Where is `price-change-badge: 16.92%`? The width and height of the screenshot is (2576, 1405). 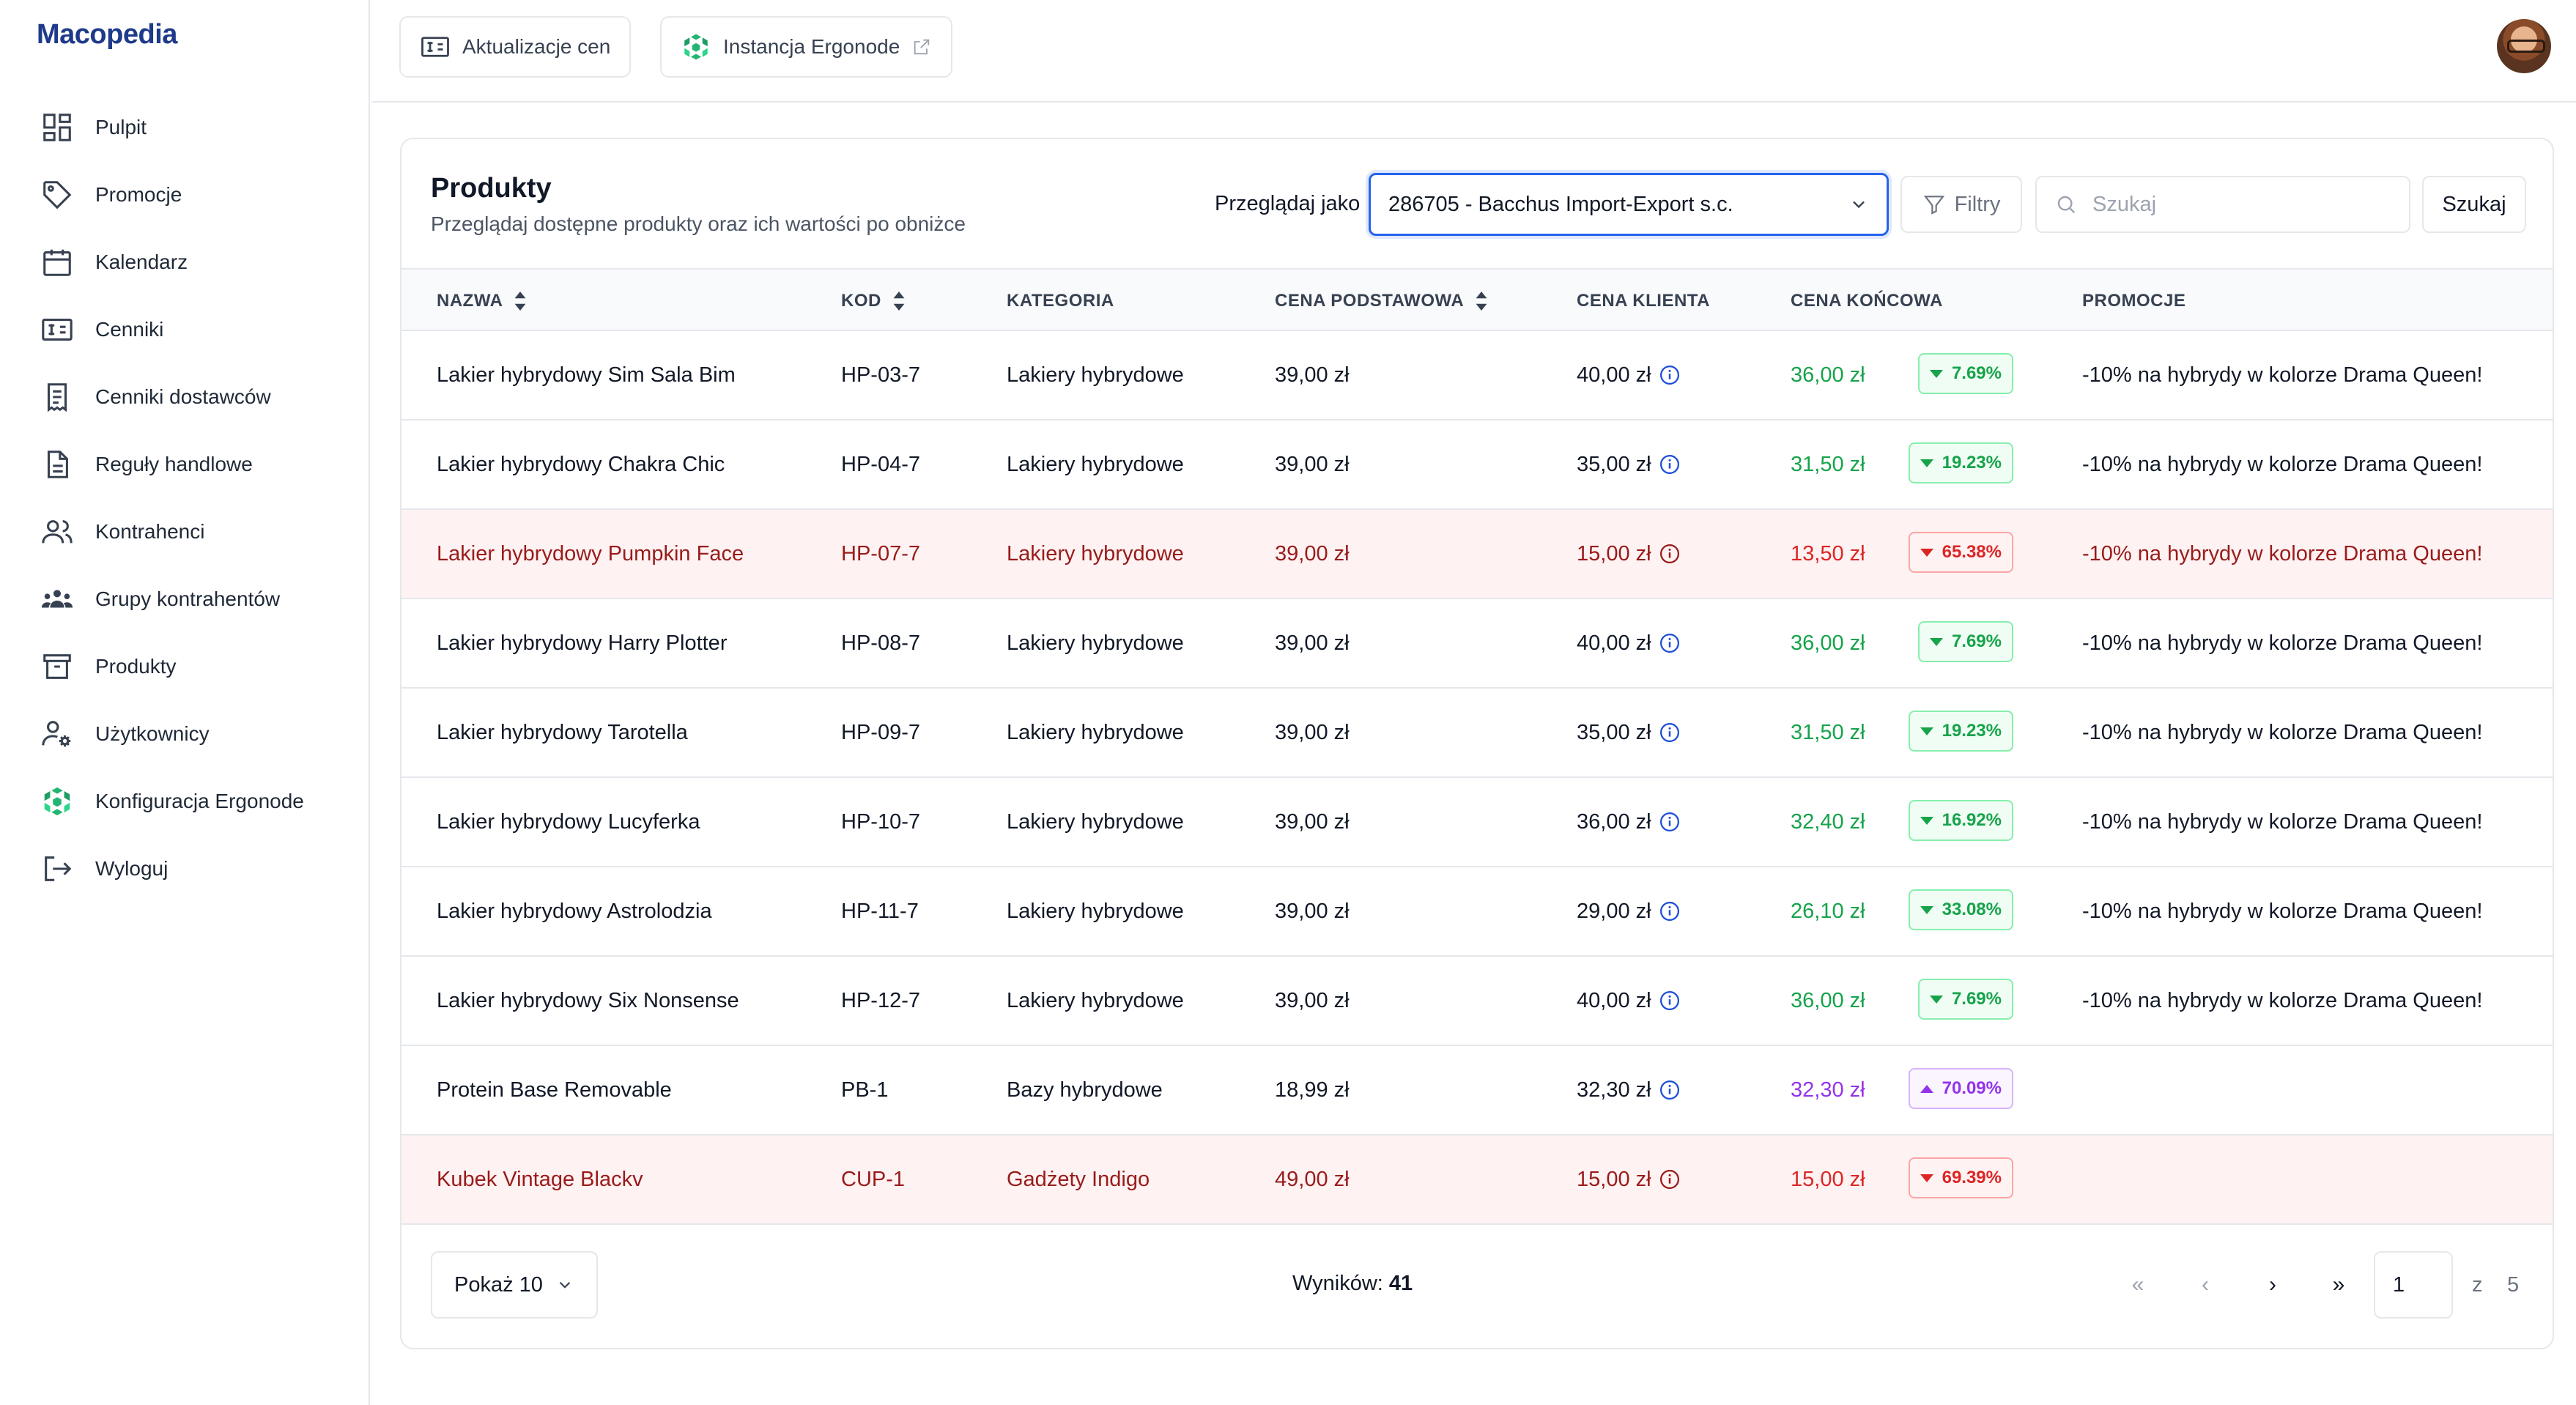
price-change-badge: 16.92% is located at coordinates (1960, 821).